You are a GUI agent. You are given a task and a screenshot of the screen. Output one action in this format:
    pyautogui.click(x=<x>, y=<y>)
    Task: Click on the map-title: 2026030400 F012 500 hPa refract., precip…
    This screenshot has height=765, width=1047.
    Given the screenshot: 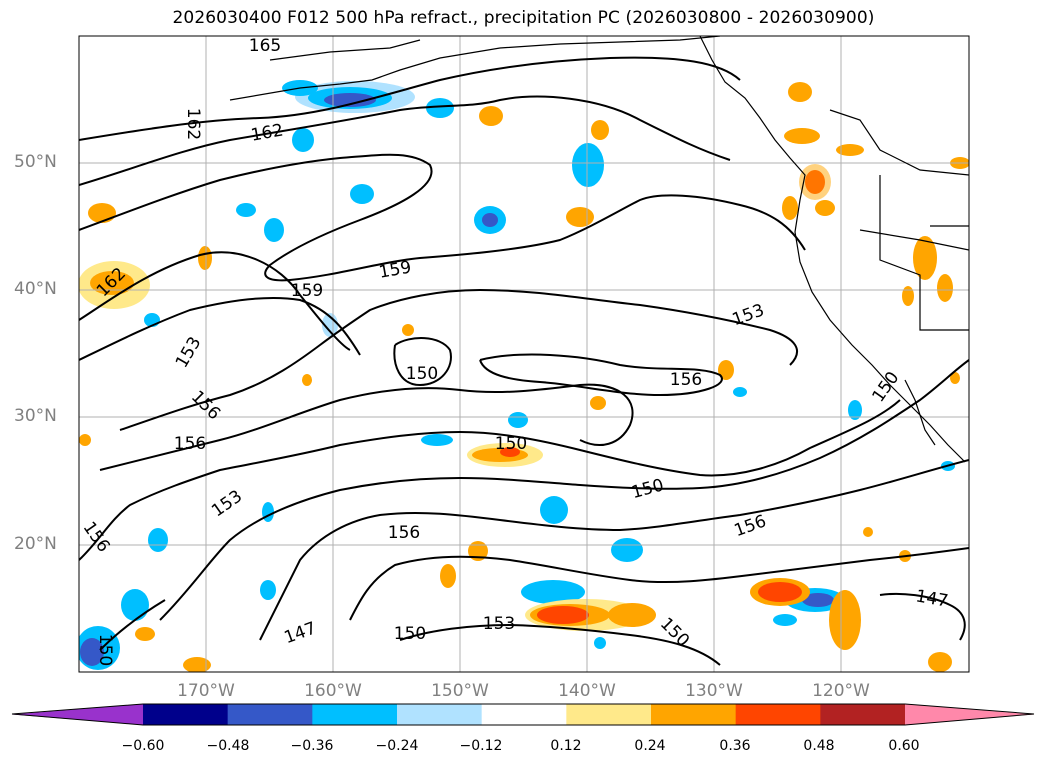 What is the action you would take?
    pyautogui.click(x=523, y=18)
    